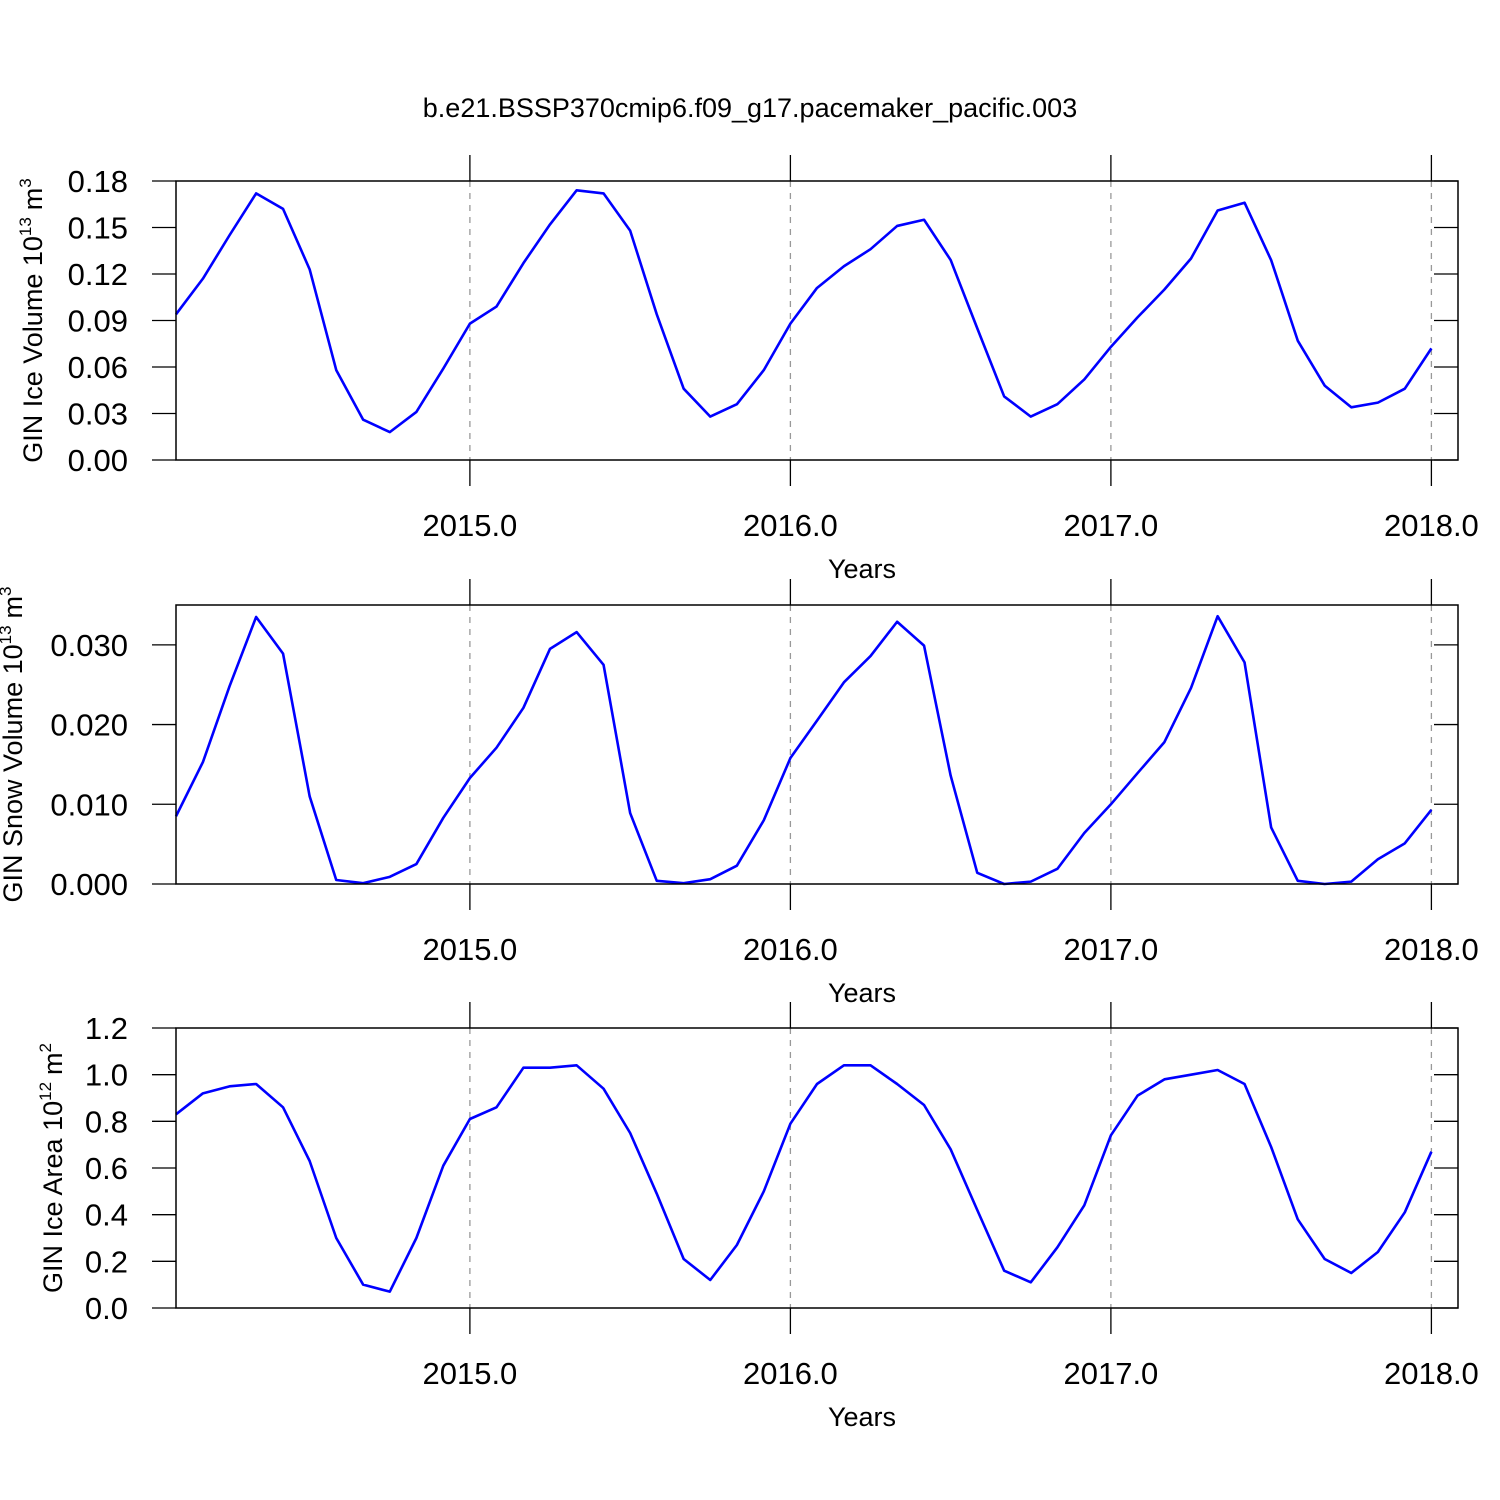  I want to click on y-tick-label: 0.12, so click(98, 274).